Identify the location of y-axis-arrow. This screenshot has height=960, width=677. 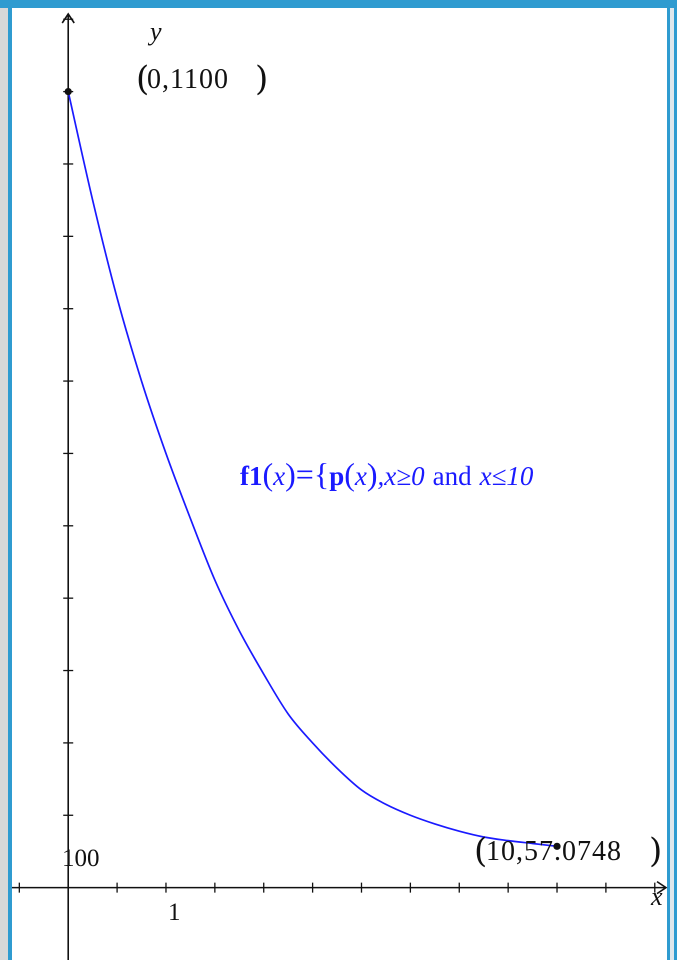
(68, 18).